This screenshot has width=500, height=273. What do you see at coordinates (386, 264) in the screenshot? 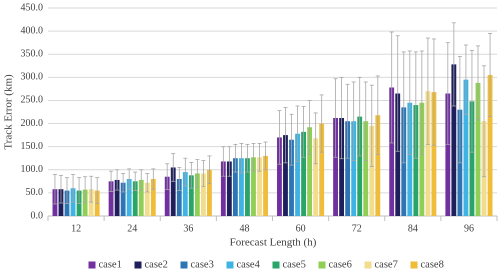
I see `legend-label: case7` at bounding box center [386, 264].